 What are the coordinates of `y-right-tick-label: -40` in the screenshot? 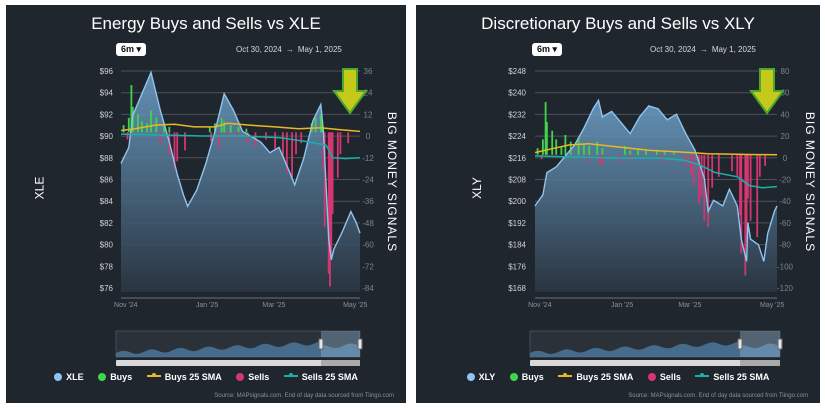 It's located at (785, 201).